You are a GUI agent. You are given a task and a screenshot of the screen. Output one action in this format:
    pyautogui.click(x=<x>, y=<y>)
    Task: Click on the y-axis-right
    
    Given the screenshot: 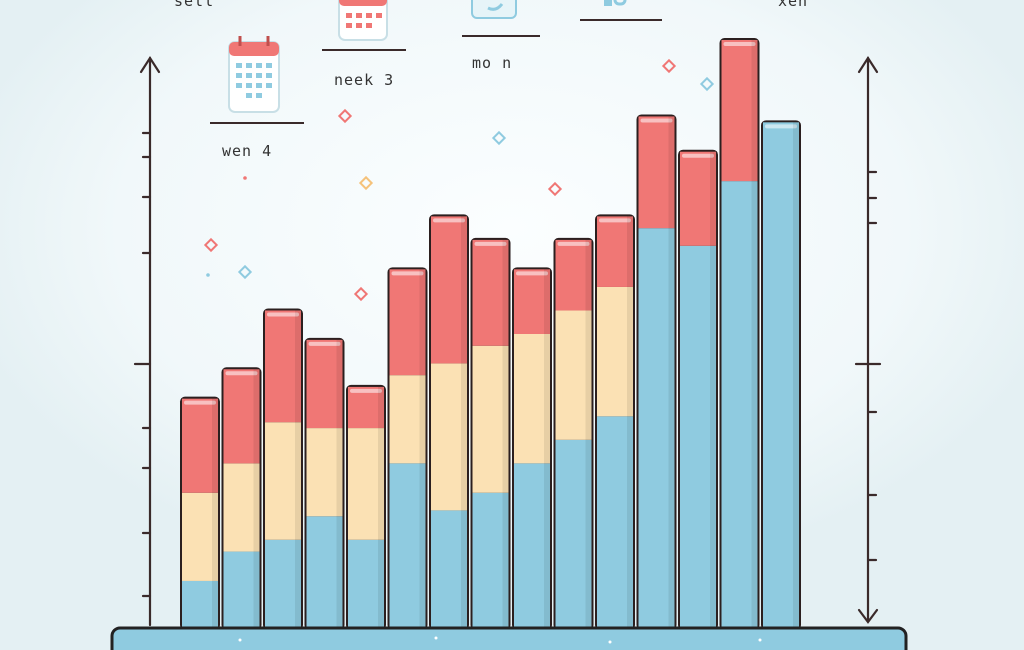 What is the action you would take?
    pyautogui.click(x=868, y=339)
    